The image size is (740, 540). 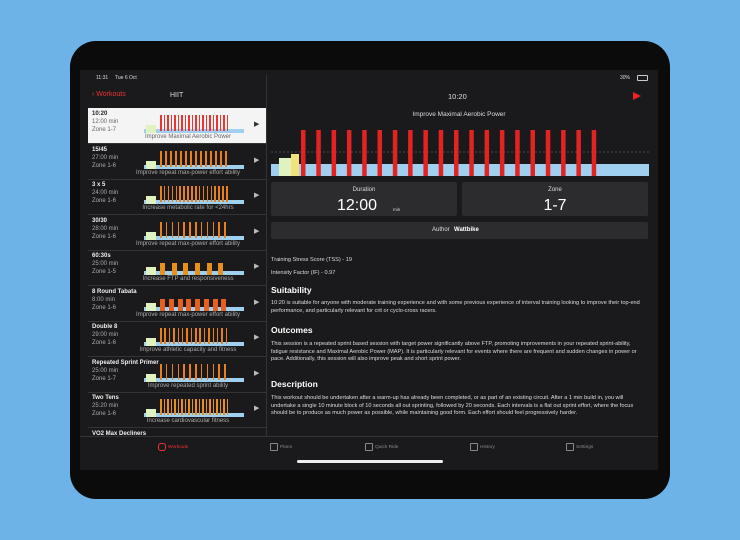 What do you see at coordinates (177, 433) in the screenshot?
I see `workout-item: VO2 Max Decliners` at bounding box center [177, 433].